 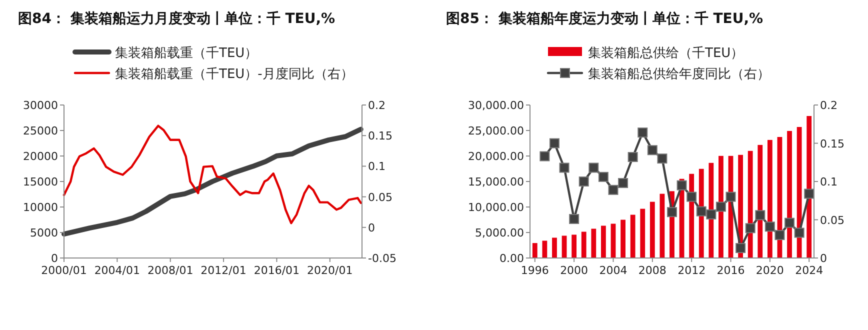 What do you see at coordinates (499, 233) in the screenshot?
I see `y-tick-label: 5,000.00` at bounding box center [499, 233].